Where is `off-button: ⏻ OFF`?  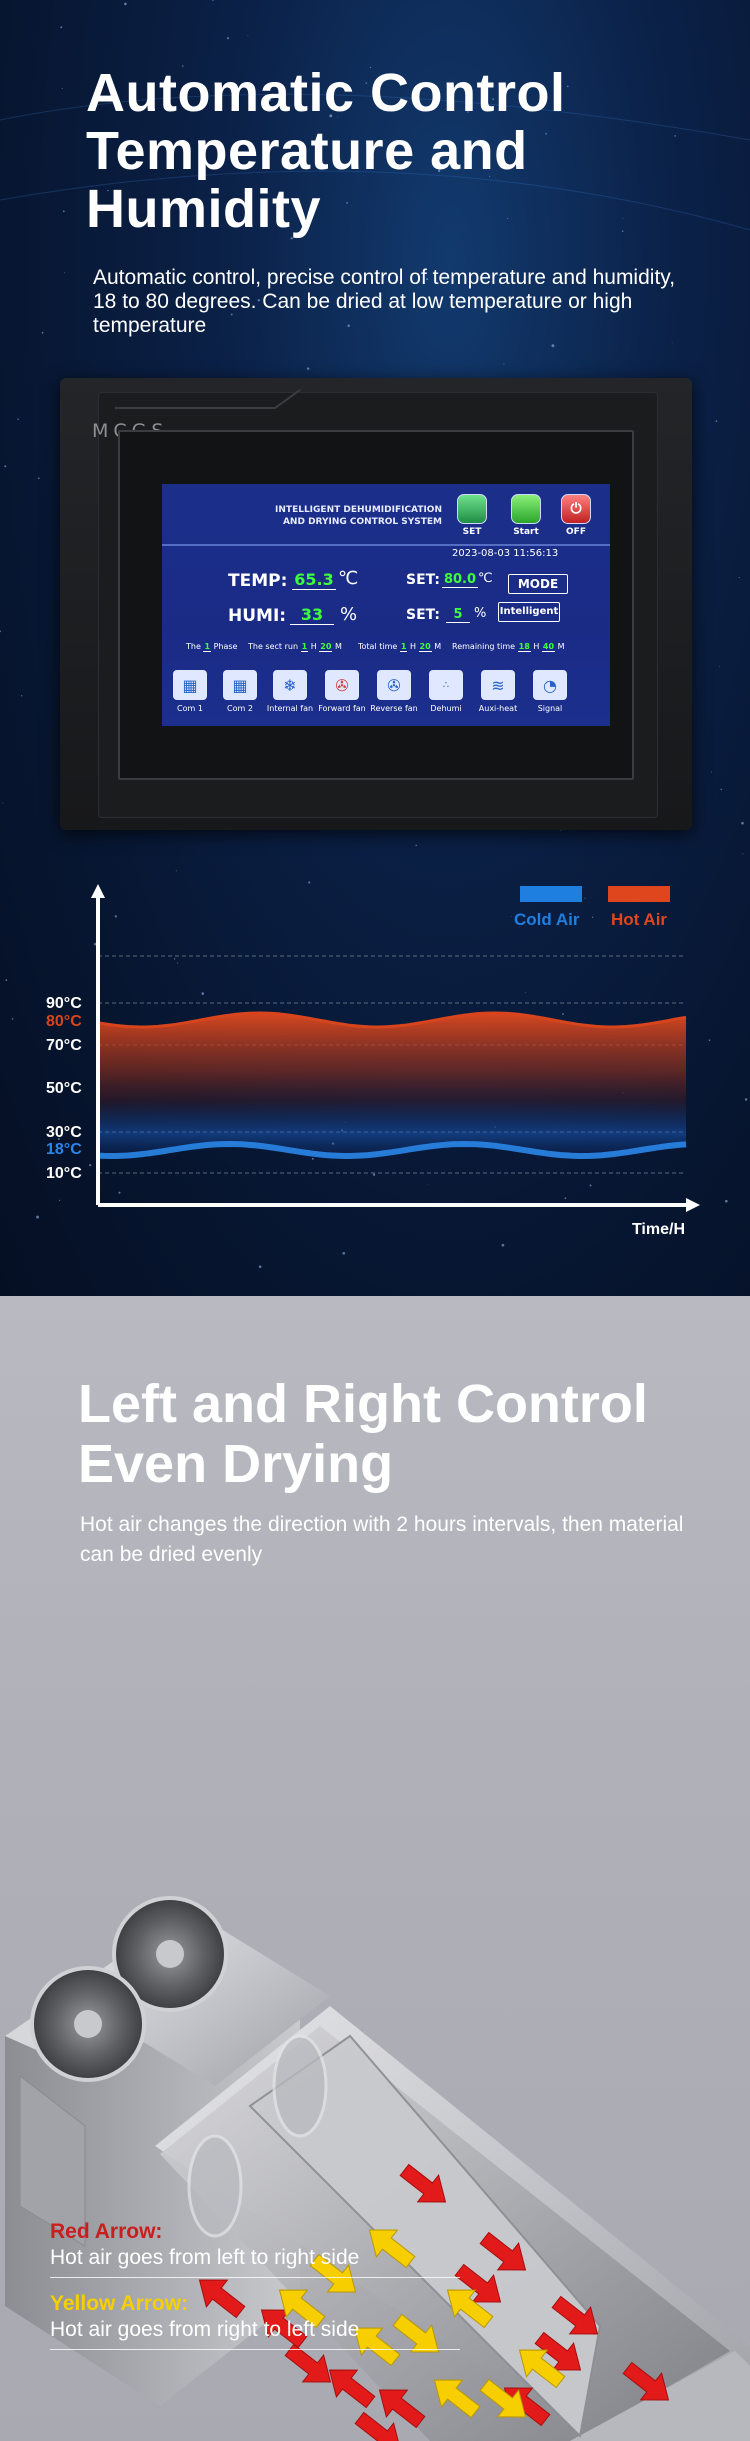 off-button: ⏻ OFF is located at coordinates (576, 515).